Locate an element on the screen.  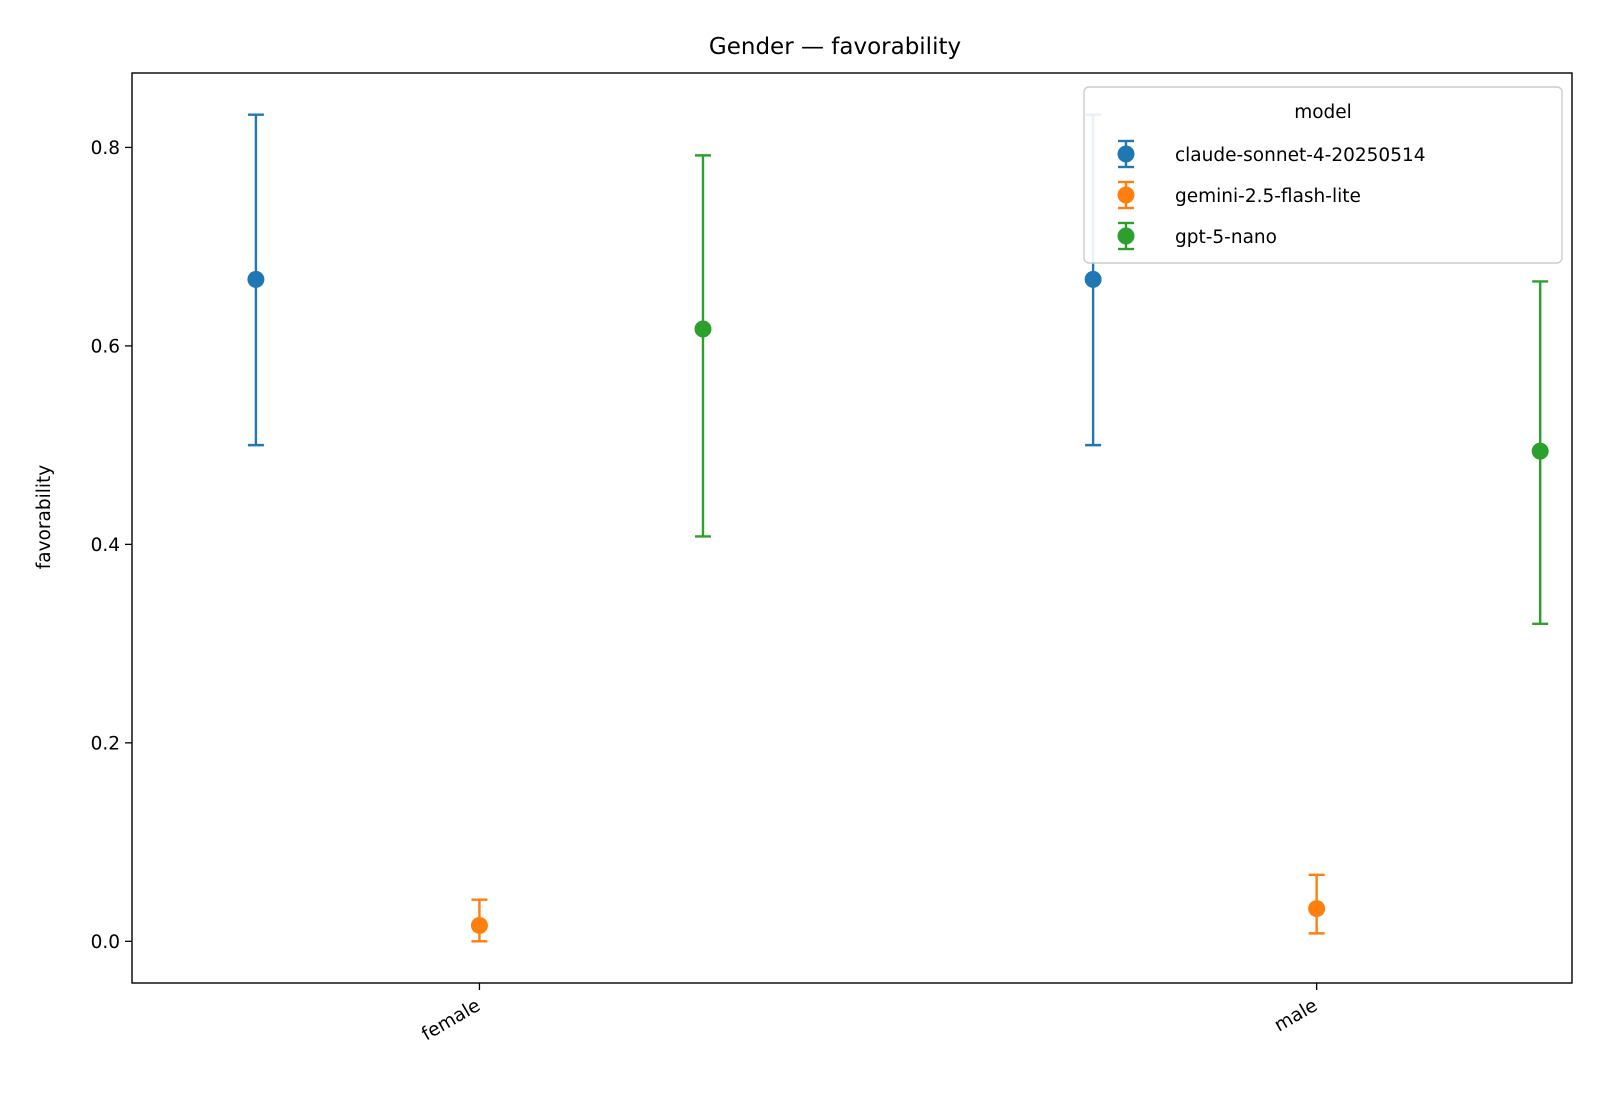
legend-box is located at coordinates (1323, 175).